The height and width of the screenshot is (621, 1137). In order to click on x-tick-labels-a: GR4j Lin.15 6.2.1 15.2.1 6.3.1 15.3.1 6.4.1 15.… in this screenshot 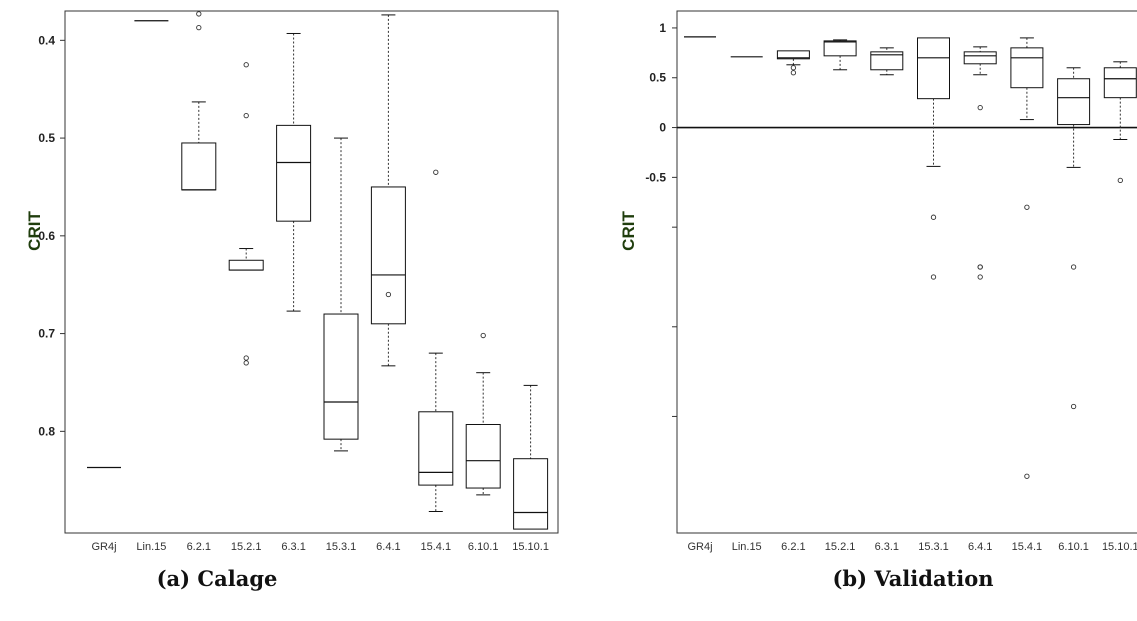, I will do `click(319, 547)`.